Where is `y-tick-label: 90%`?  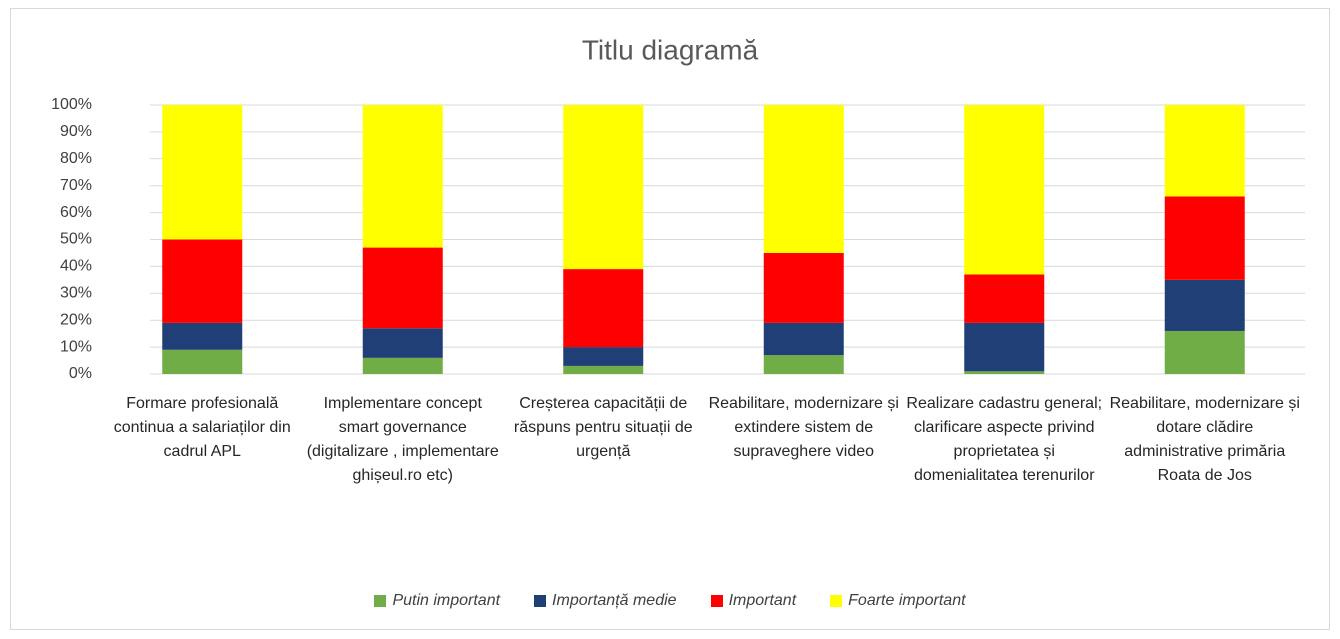 y-tick-label: 90% is located at coordinates (76, 131).